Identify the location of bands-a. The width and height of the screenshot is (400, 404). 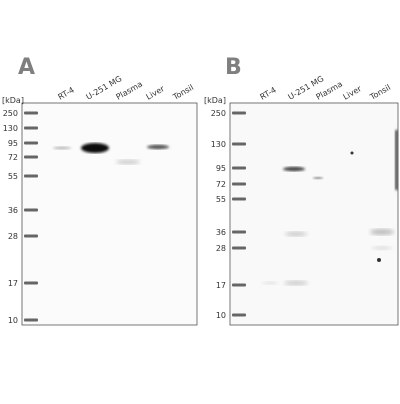
(111, 154).